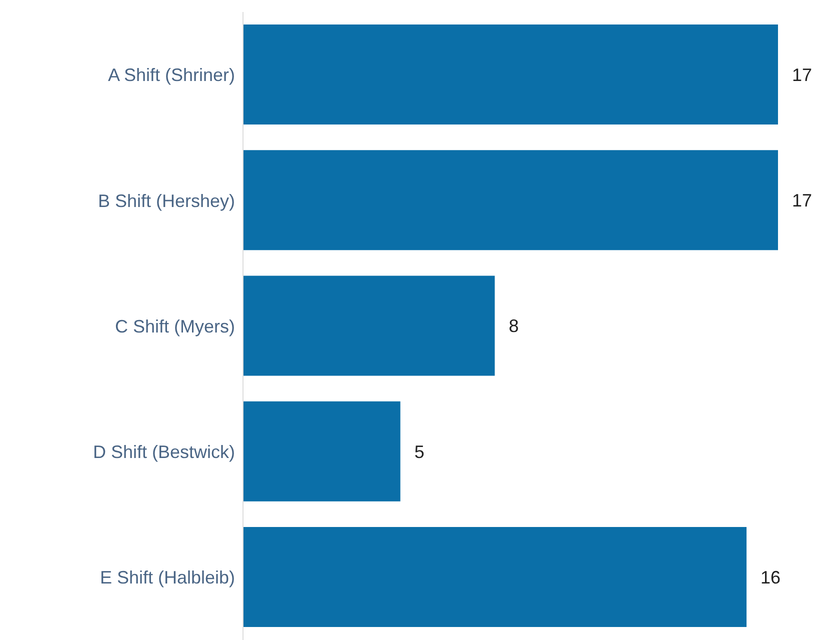 The width and height of the screenshot is (818, 640). I want to click on y-tick-label: B Shift (Hershey), so click(166, 200).